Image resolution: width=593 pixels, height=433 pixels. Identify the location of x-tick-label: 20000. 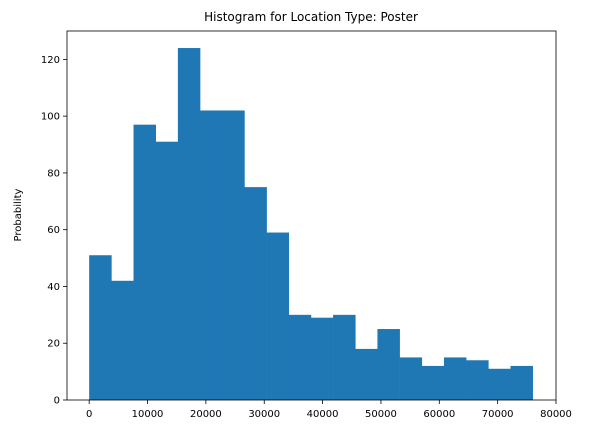
(206, 414).